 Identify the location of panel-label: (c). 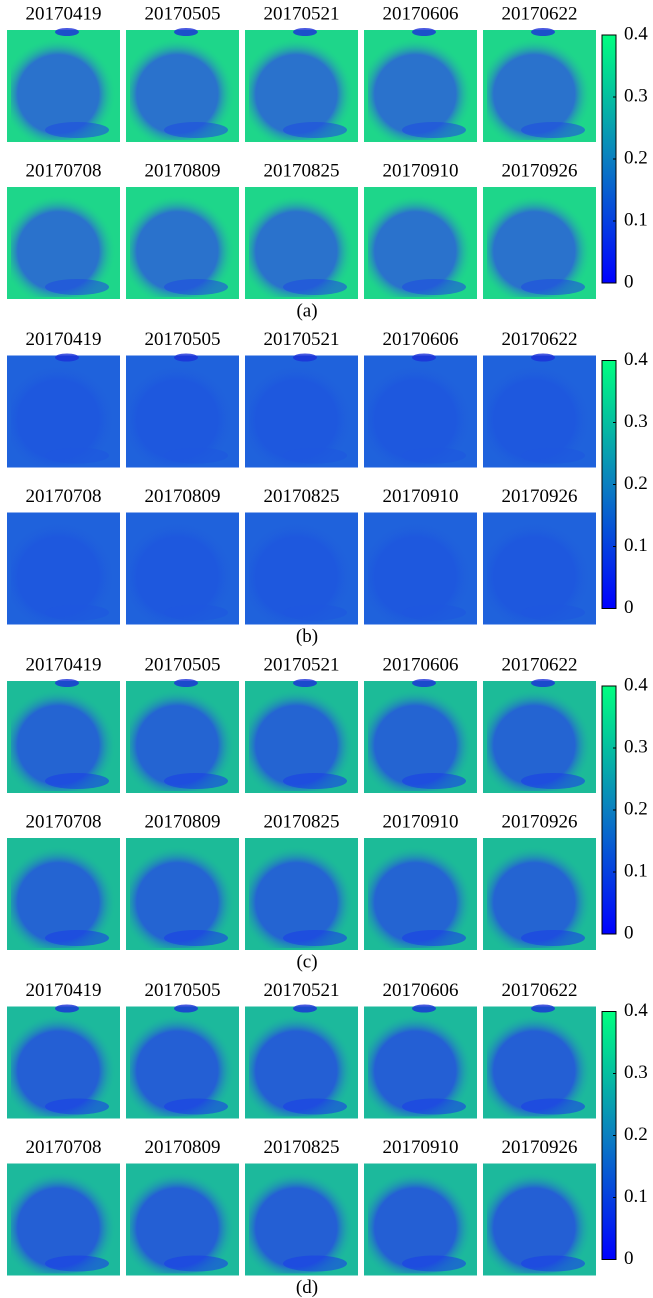
(306, 961).